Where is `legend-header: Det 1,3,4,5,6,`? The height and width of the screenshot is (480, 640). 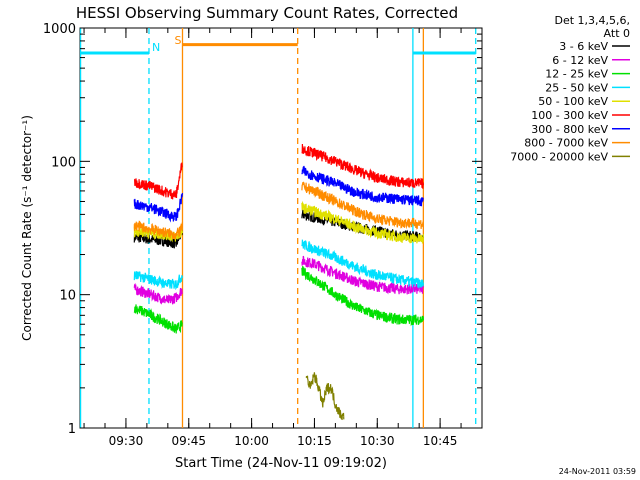 legend-header: Det 1,3,4,5,6, is located at coordinates (592, 20).